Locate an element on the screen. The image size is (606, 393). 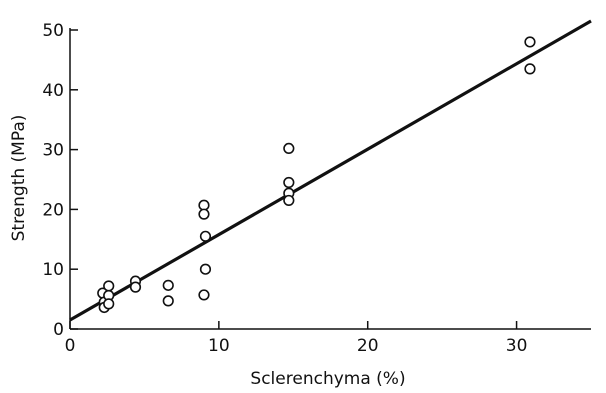
x-tick-label: 30 is located at coordinates (517, 346).